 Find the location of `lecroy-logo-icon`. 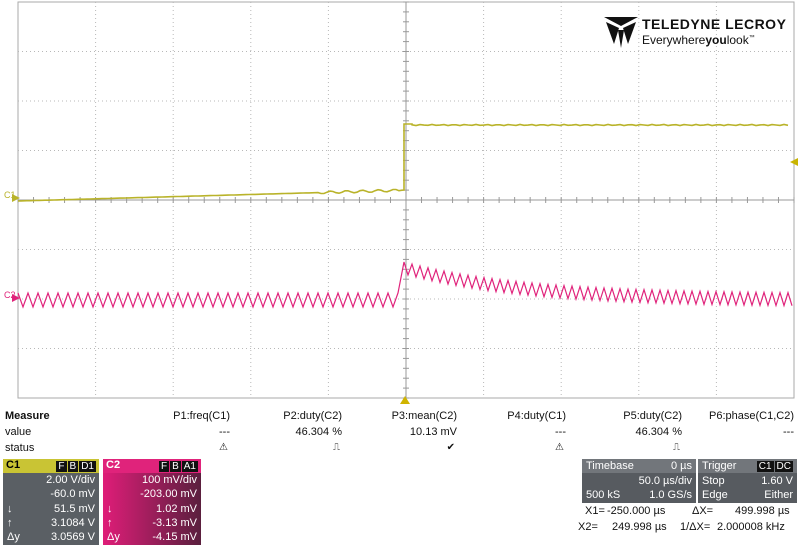

lecroy-logo-icon is located at coordinates (621, 32).